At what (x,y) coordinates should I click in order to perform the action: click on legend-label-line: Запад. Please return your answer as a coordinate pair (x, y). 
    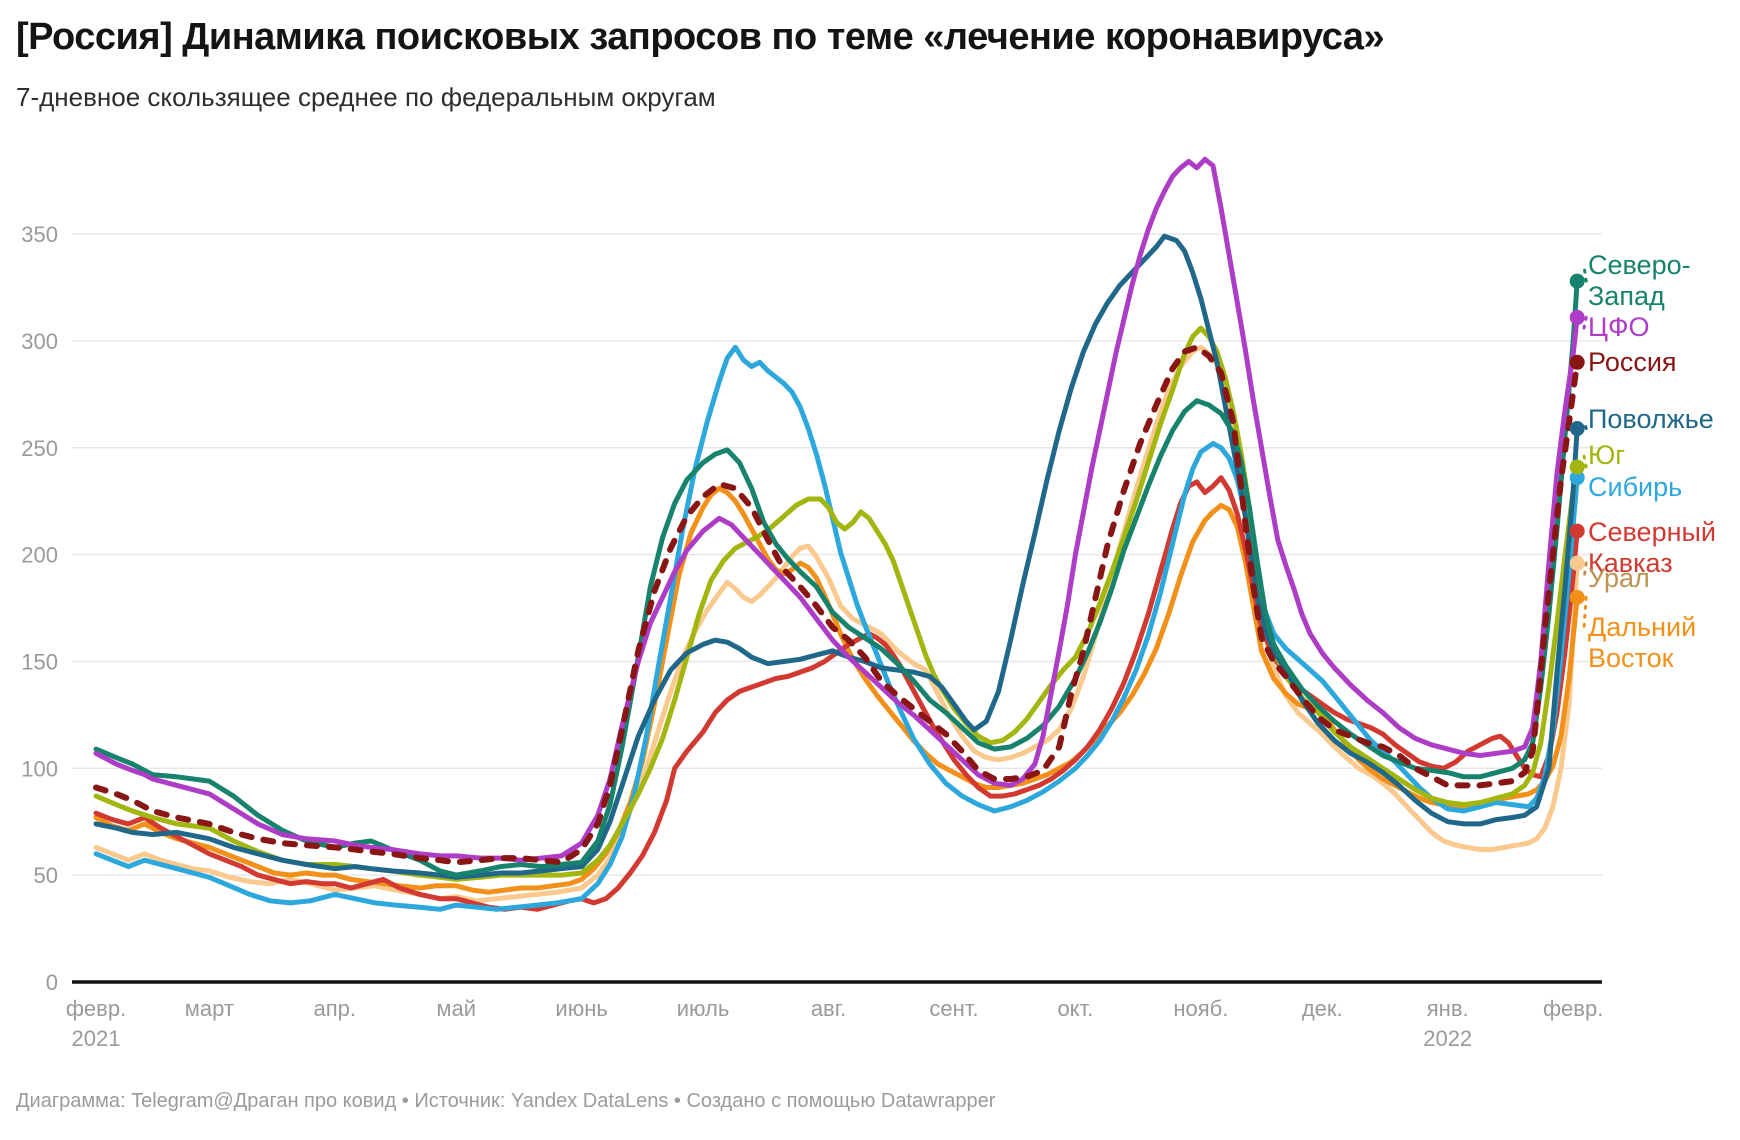
    Looking at the image, I should click on (1626, 296).